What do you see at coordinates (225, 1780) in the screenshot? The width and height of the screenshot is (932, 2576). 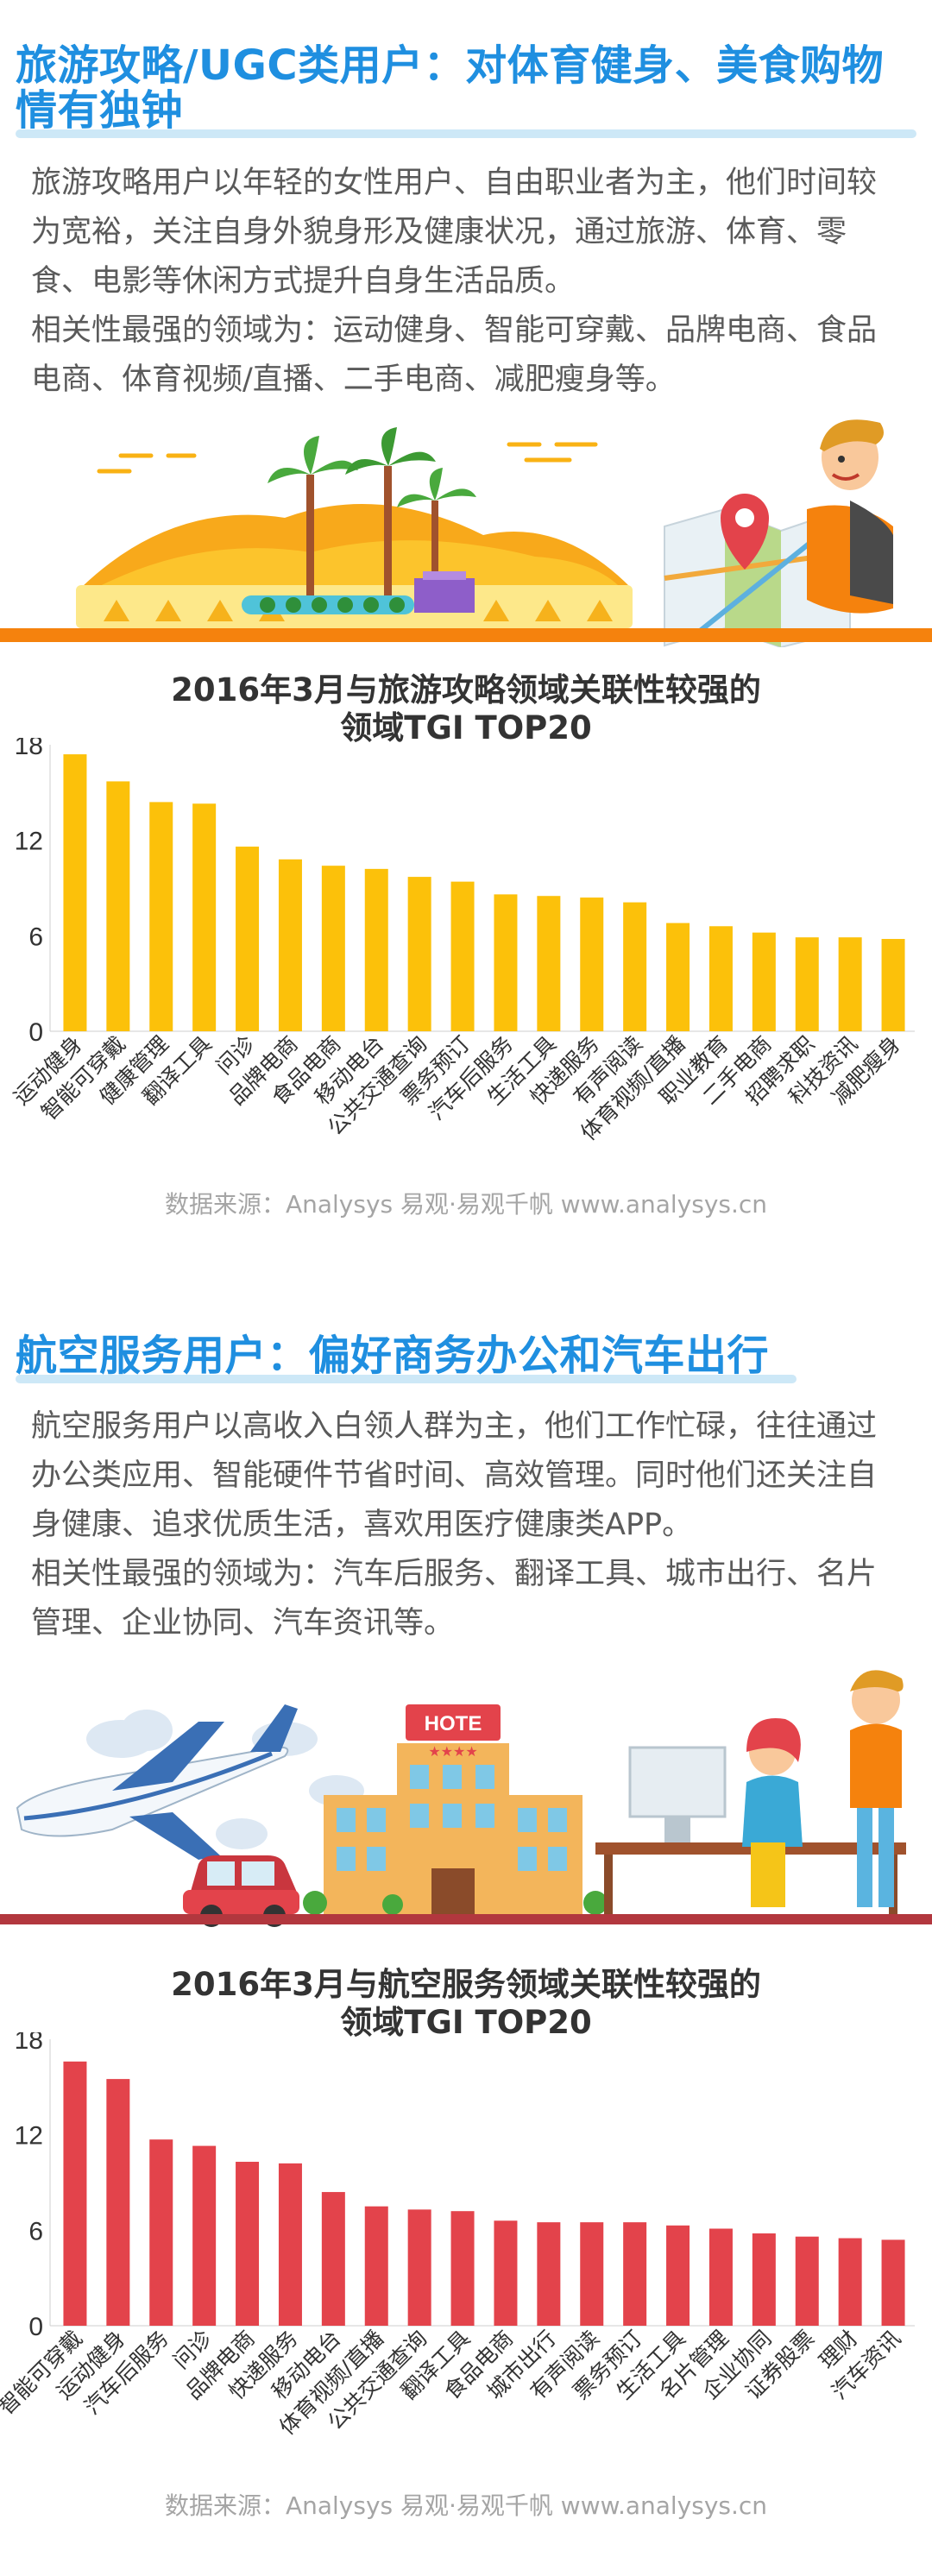 I see `clouds` at bounding box center [225, 1780].